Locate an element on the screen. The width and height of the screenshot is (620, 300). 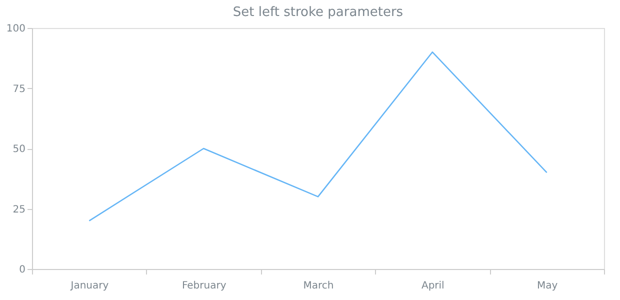
x-tick-label: April is located at coordinates (432, 286).